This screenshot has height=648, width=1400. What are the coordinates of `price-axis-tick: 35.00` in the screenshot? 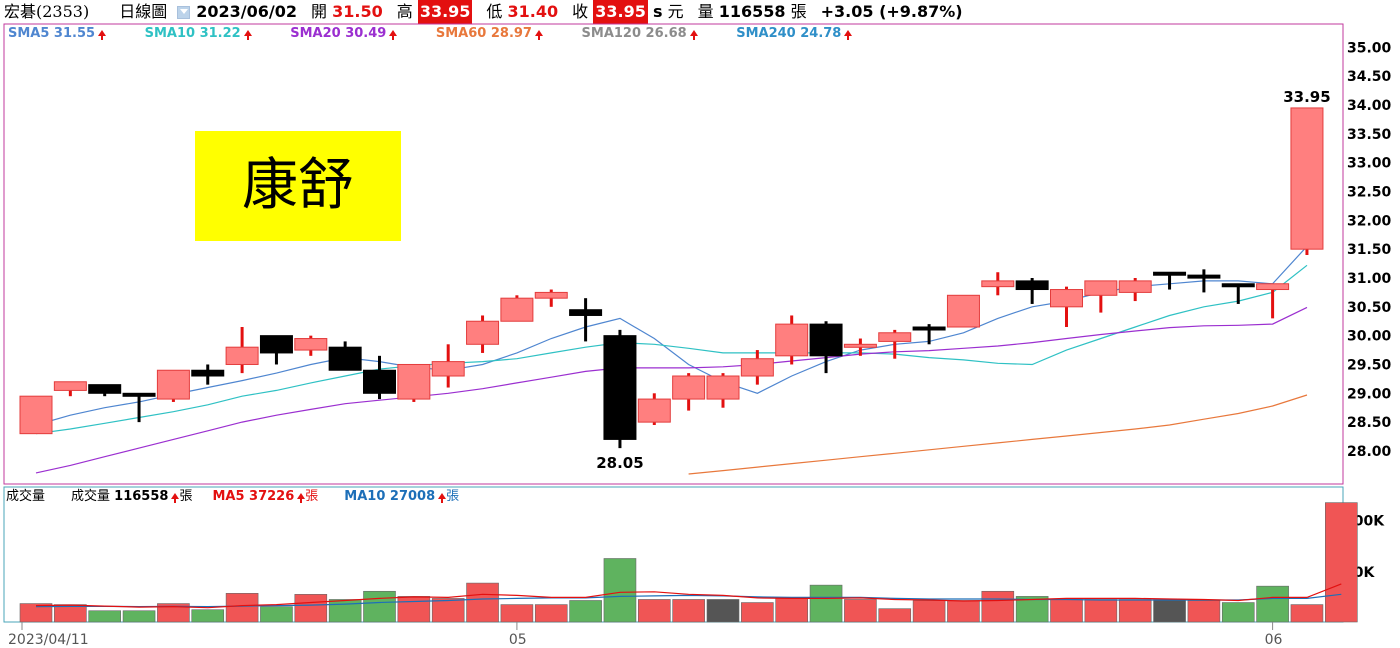 It's located at (1369, 48).